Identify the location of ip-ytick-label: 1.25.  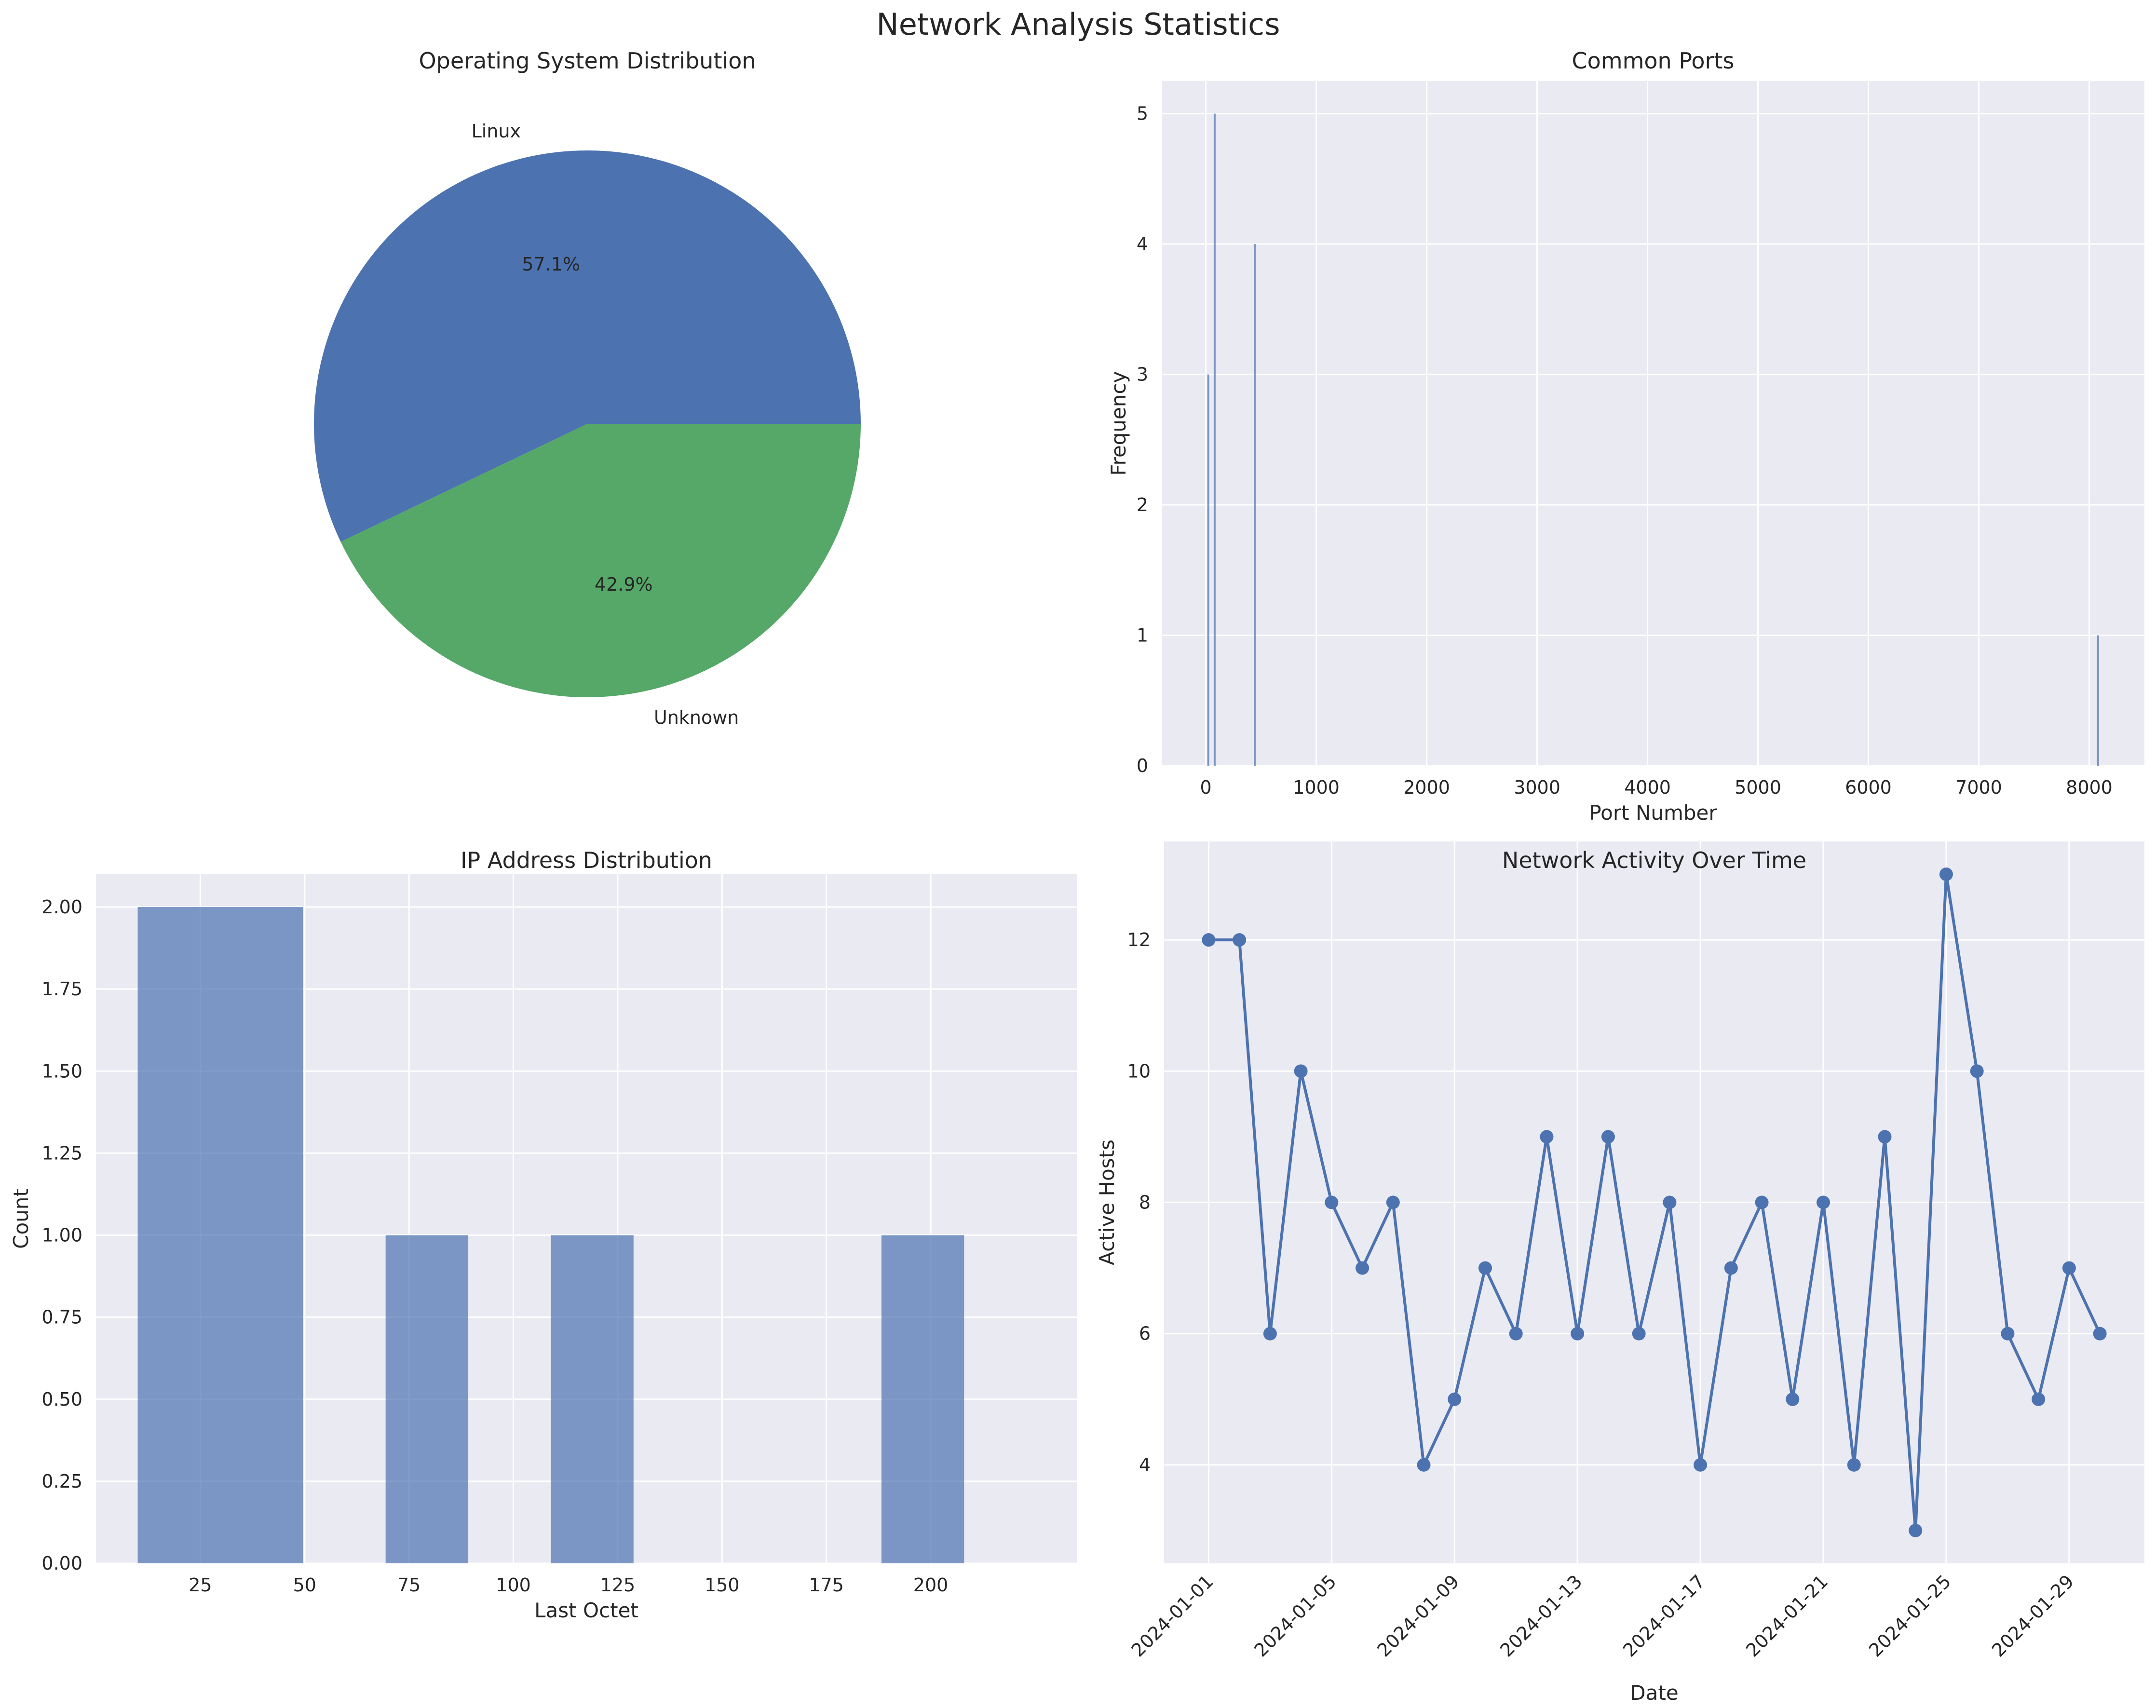
(62, 1153).